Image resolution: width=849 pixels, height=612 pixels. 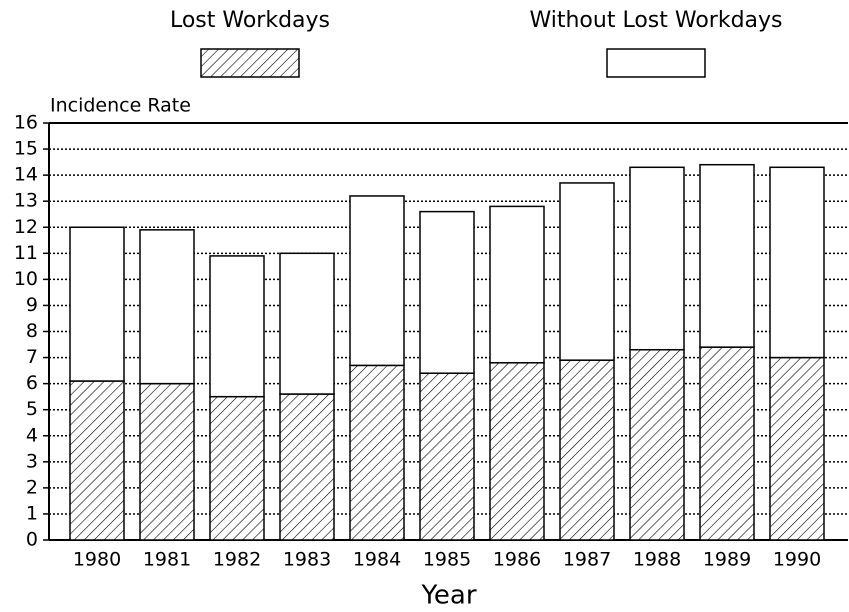 I want to click on x-axis-label: Year, so click(x=448, y=596).